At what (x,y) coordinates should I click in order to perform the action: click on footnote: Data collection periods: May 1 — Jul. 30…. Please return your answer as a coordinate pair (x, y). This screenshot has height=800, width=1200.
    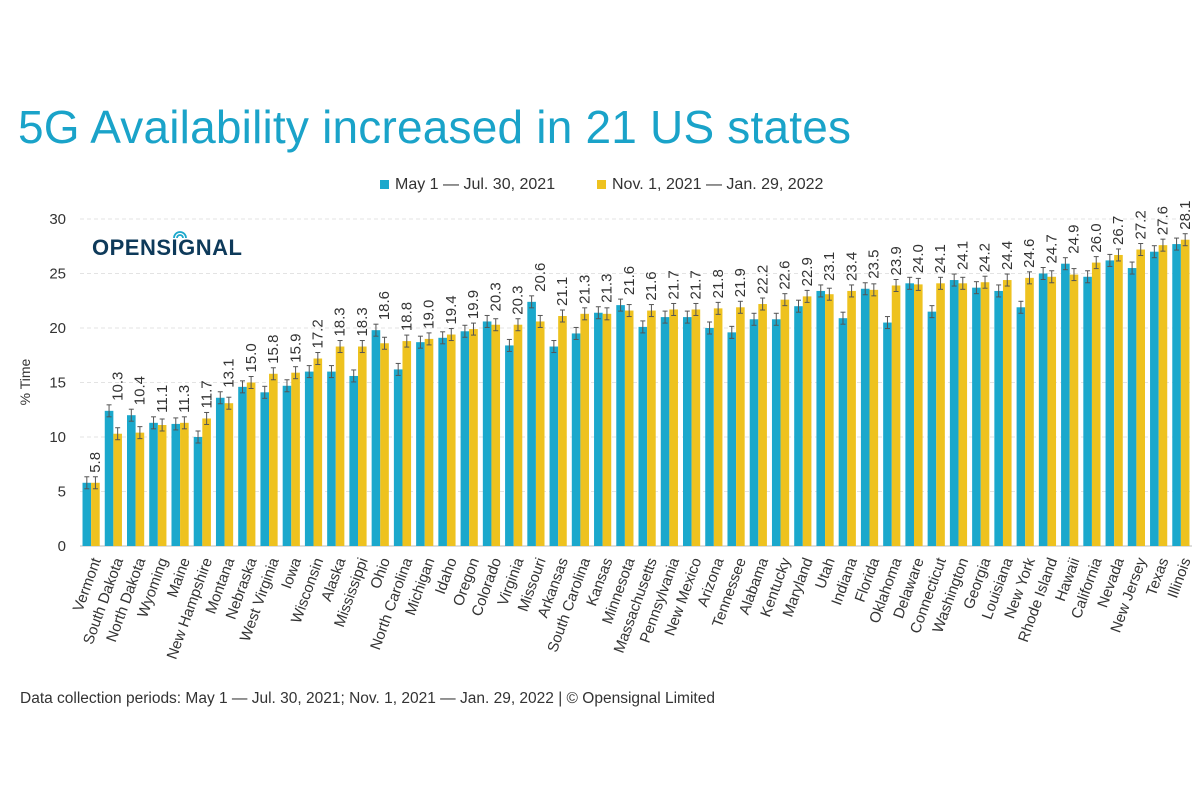
    Looking at the image, I should click on (367, 698).